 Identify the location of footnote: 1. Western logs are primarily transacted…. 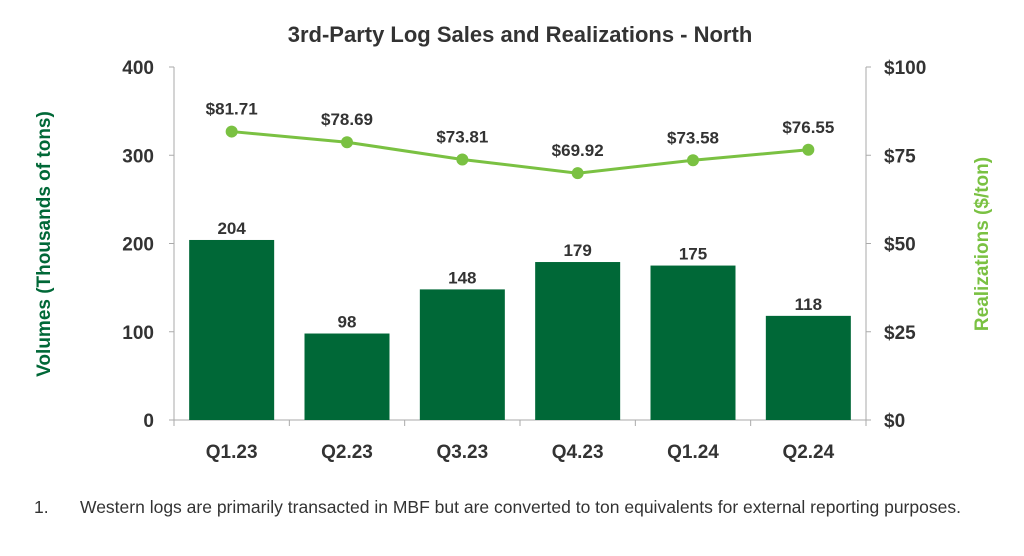
(524, 507).